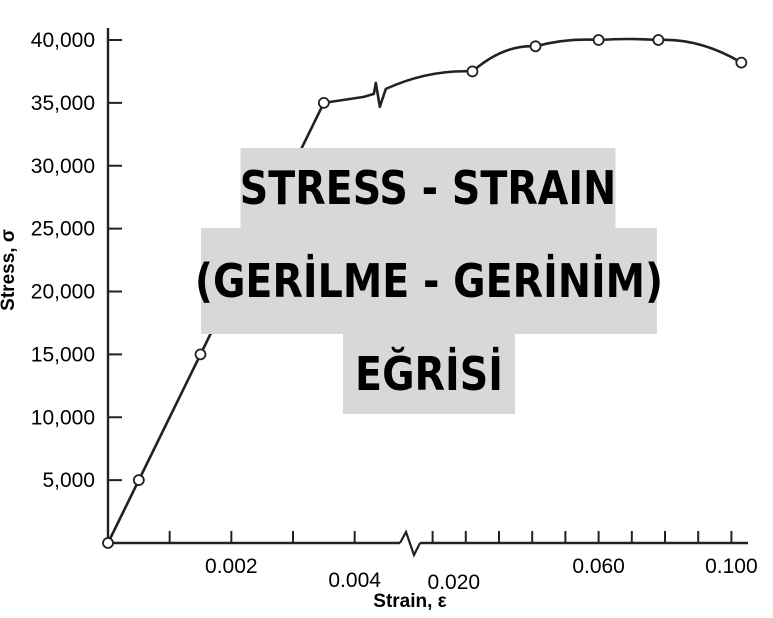 The height and width of the screenshot is (618, 773). I want to click on y-tick-label: 20,000, so click(63, 292).